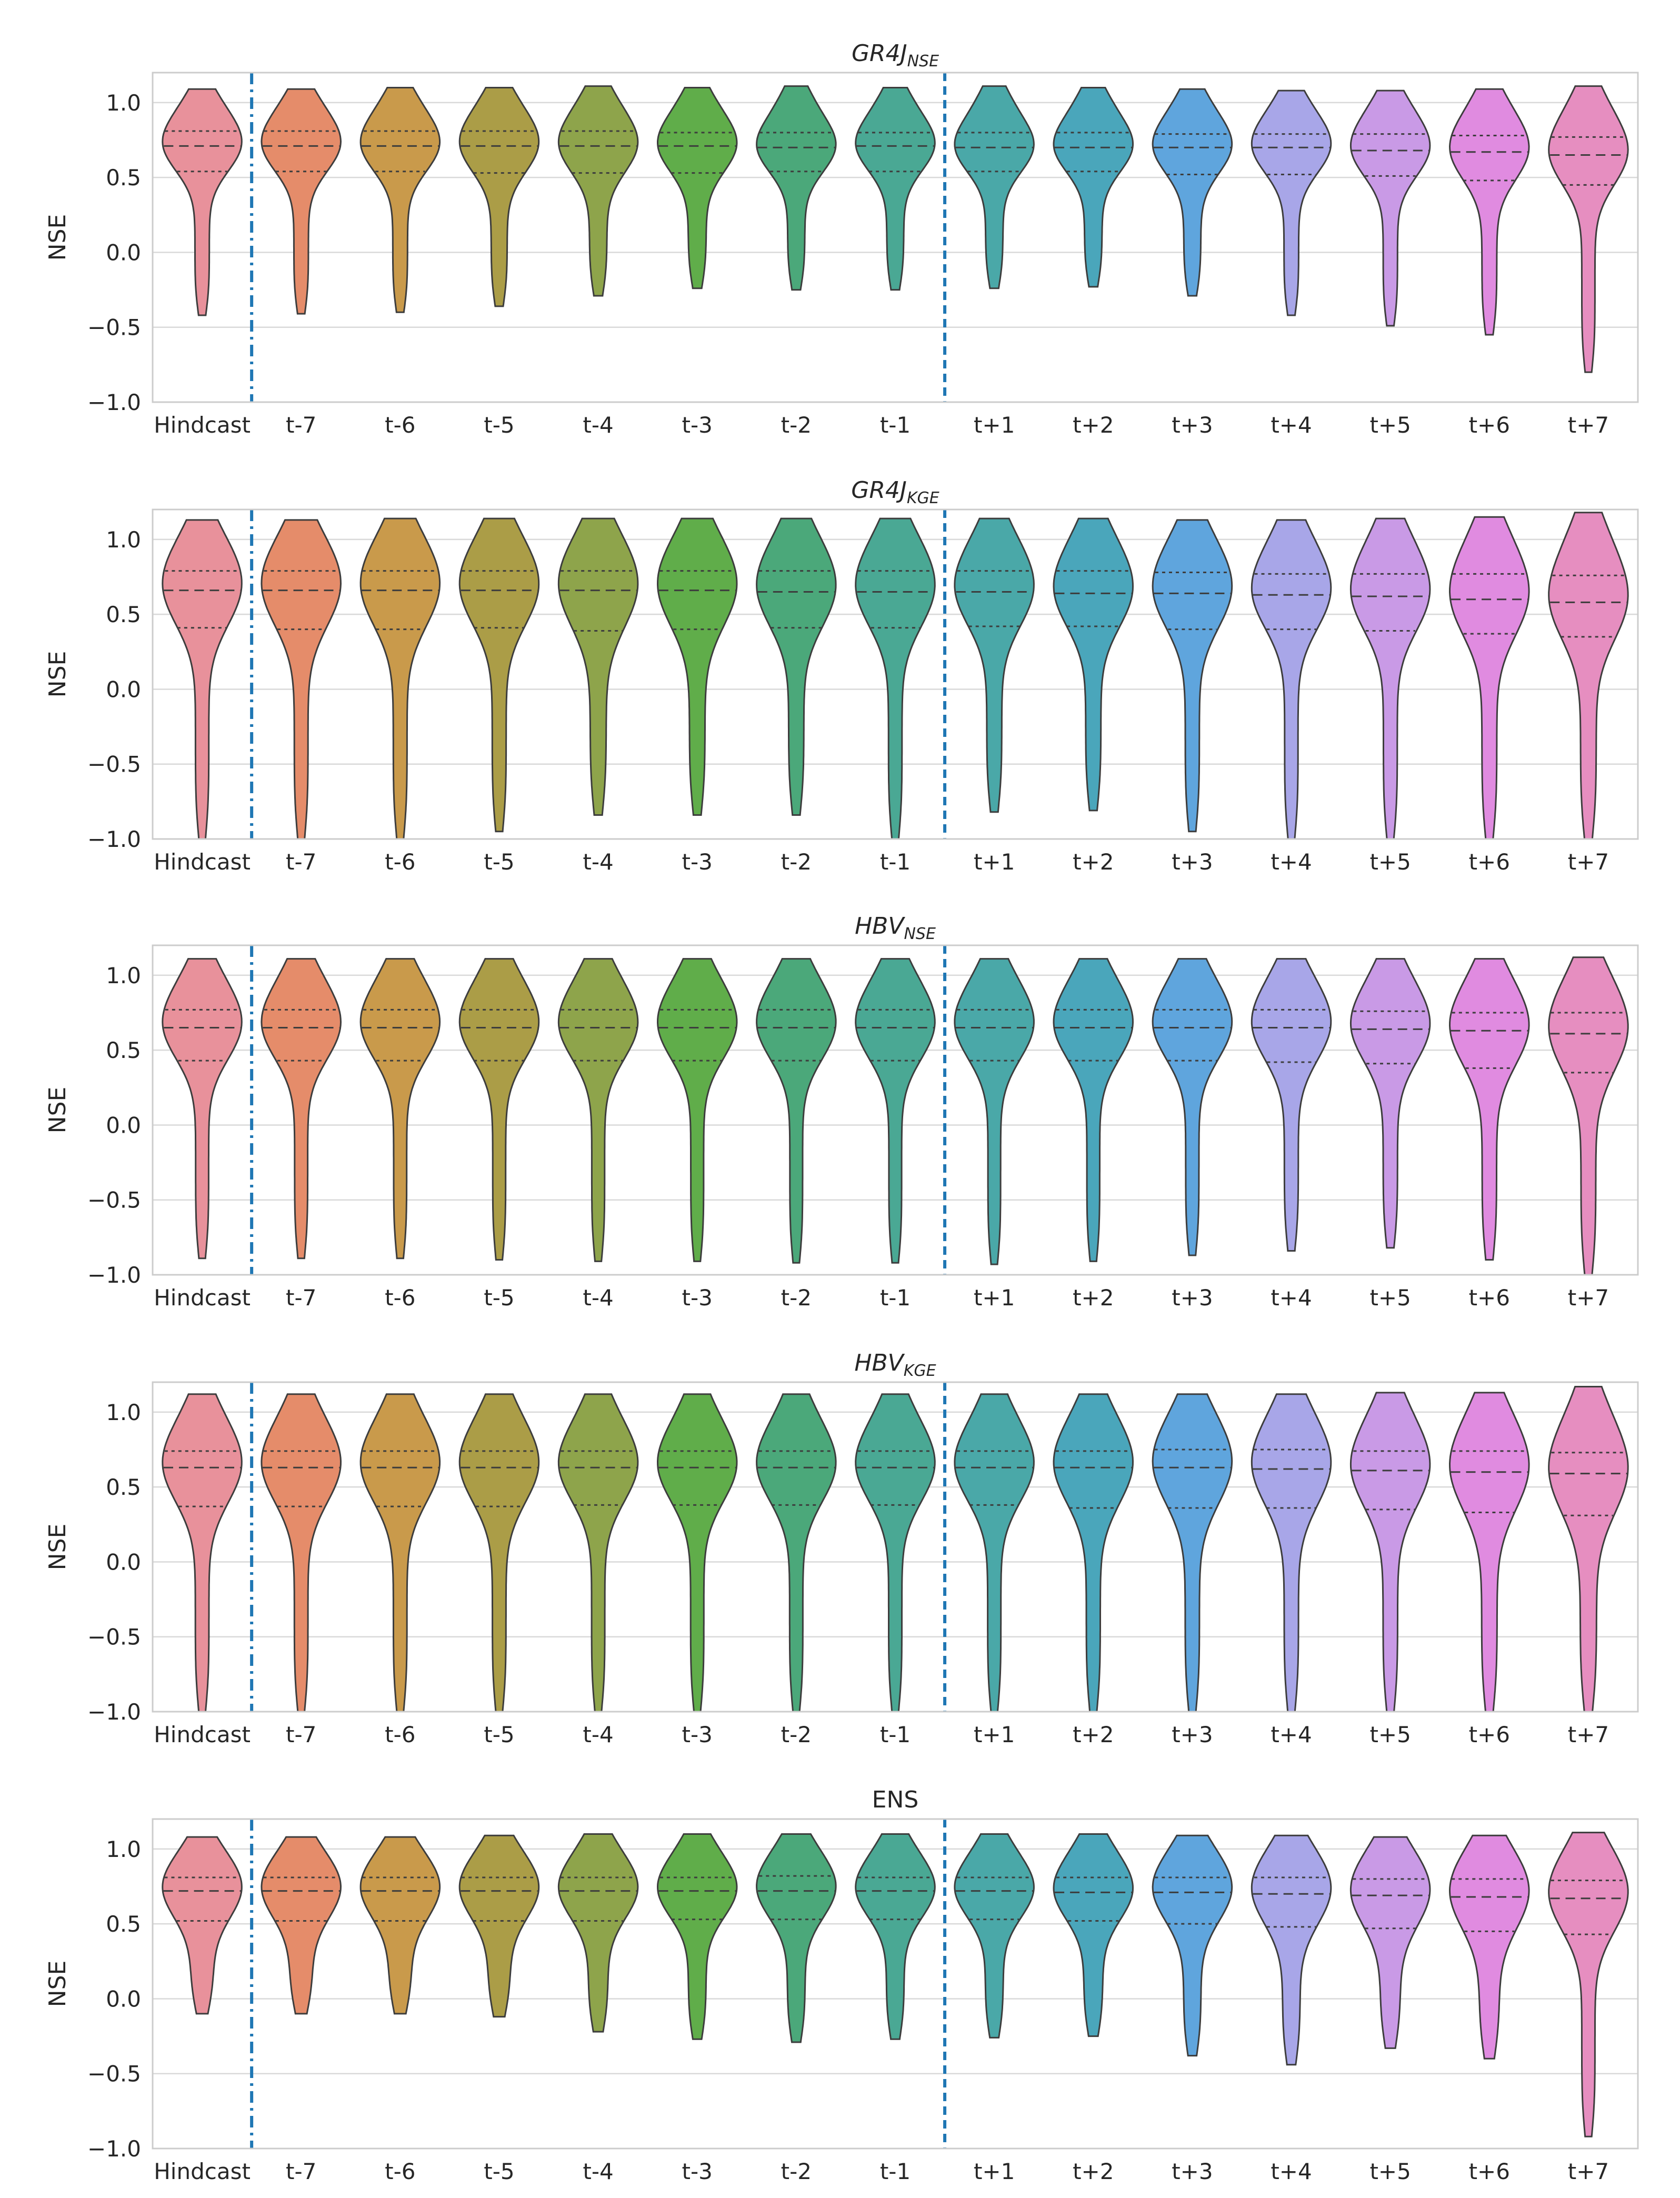 The width and height of the screenshot is (1680, 2198). Describe the element at coordinates (123, 614) in the screenshot. I see `ytick-label-2: 0.5` at that location.